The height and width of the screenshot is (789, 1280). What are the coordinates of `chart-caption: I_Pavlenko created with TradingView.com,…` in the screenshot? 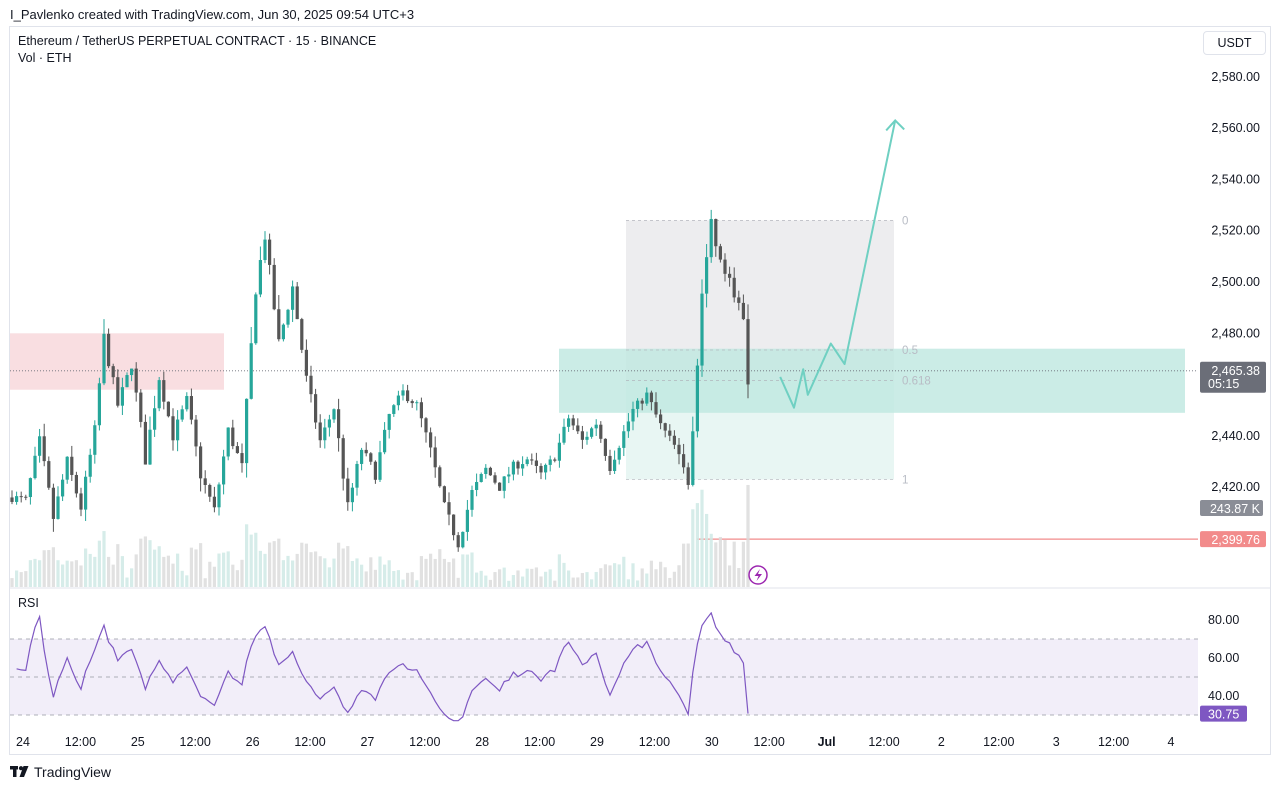 It's located at (212, 14).